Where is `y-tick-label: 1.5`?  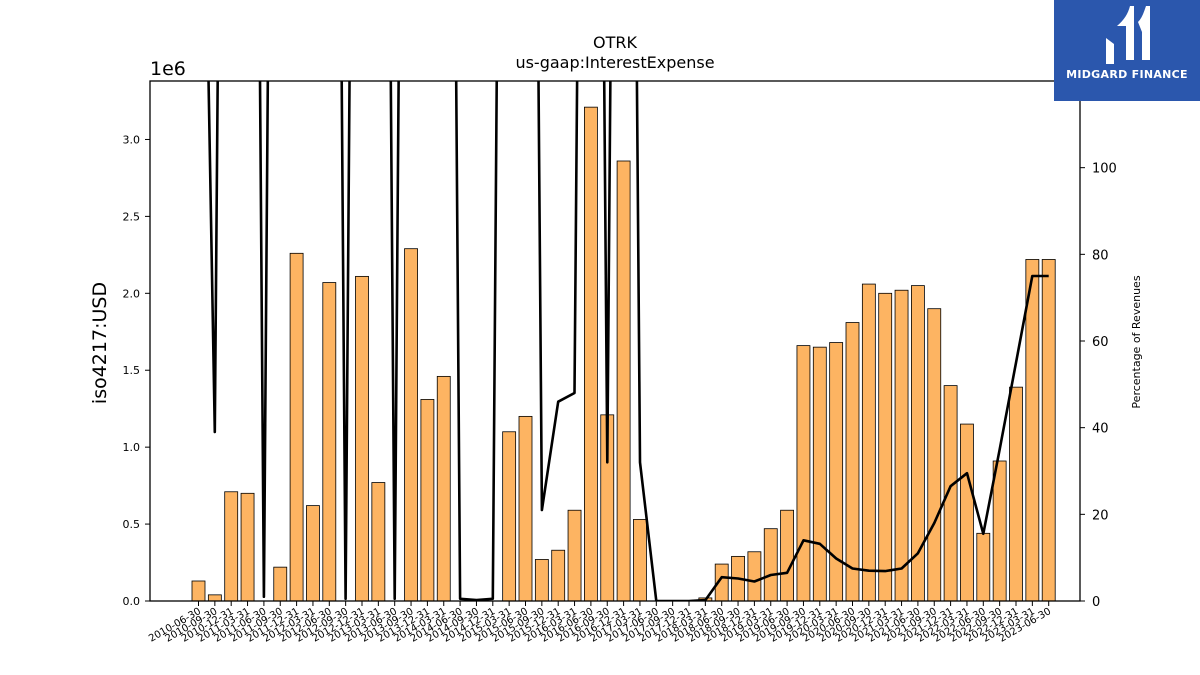
y-tick-label: 1.5 is located at coordinates (132, 370).